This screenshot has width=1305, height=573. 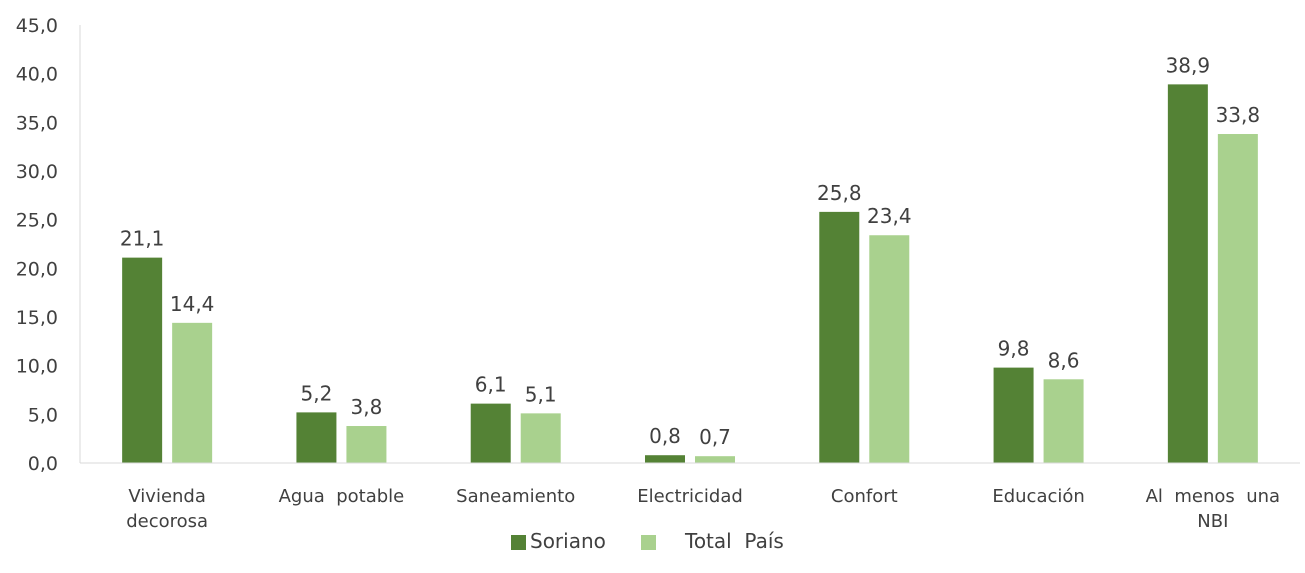 What do you see at coordinates (43, 464) in the screenshot?
I see `y-tick-label: 0,0` at bounding box center [43, 464].